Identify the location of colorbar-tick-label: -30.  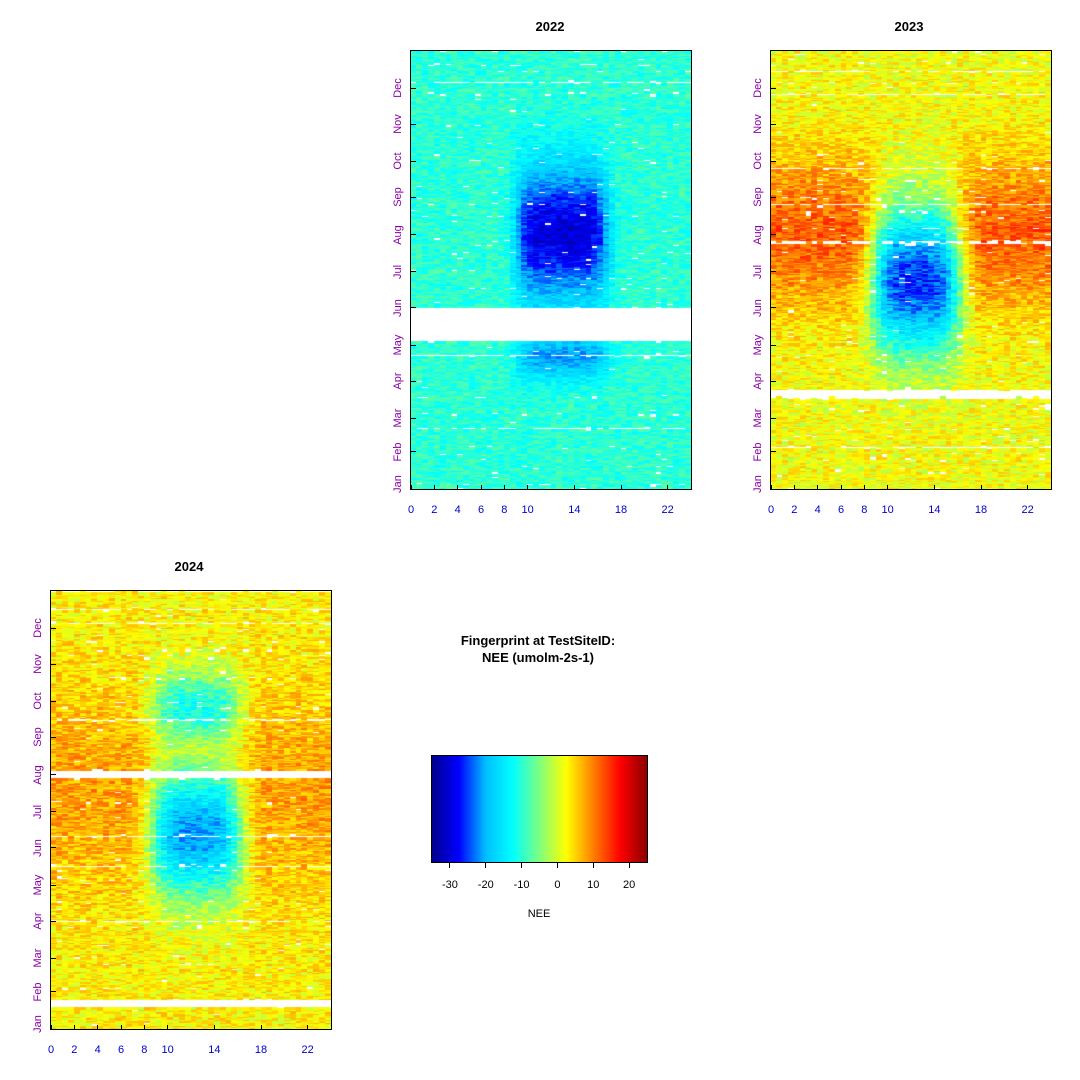
(449, 885).